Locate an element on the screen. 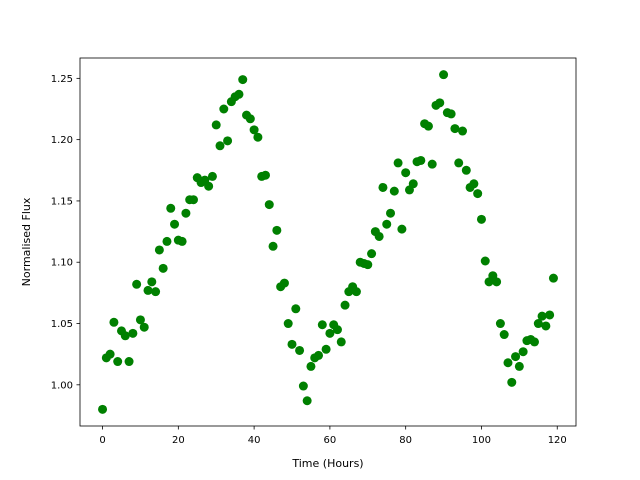  x-tick-label: 80 is located at coordinates (405, 440).